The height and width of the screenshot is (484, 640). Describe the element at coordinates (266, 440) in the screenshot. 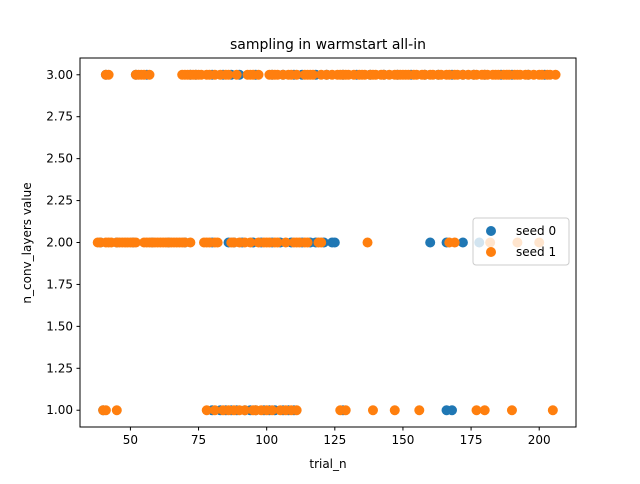

I see `x-tick-label: 100` at that location.